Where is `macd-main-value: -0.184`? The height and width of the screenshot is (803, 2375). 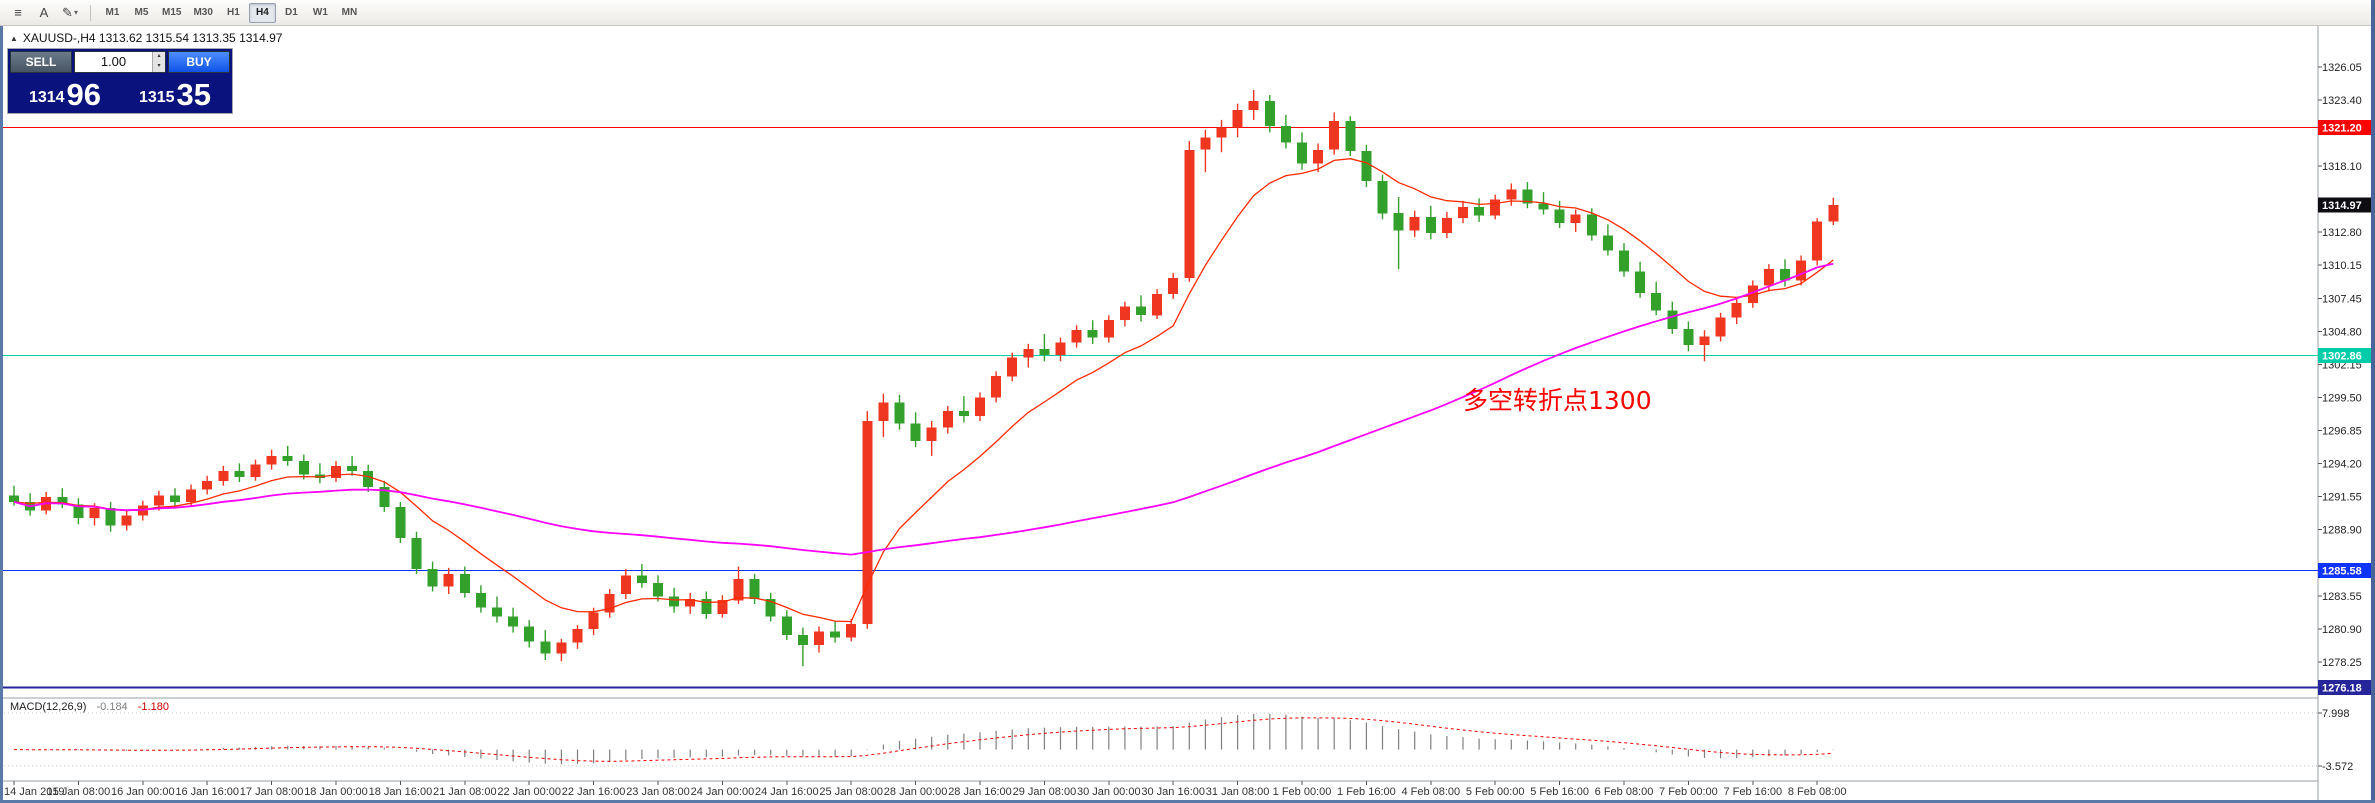 macd-main-value: -0.184 is located at coordinates (112, 707).